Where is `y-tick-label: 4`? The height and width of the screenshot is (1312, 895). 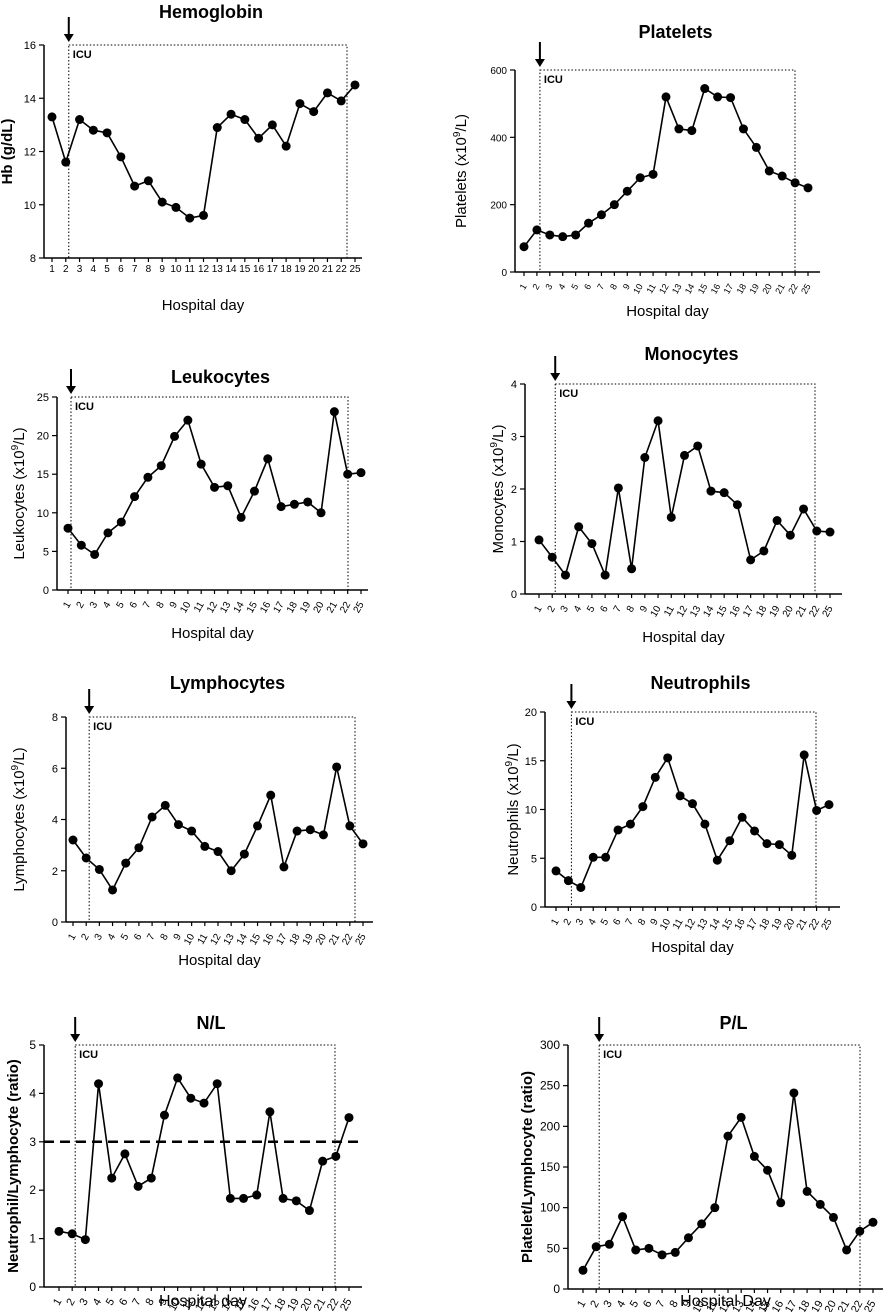
y-tick-label: 4 is located at coordinates (55, 821).